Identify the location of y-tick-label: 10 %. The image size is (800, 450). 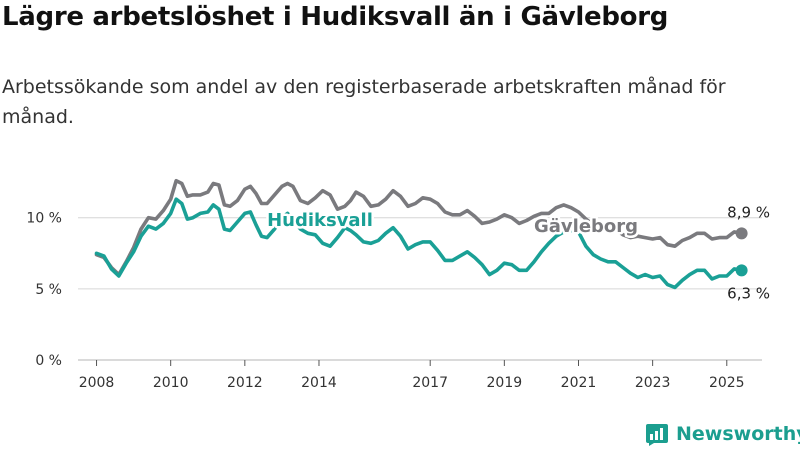
(44, 219).